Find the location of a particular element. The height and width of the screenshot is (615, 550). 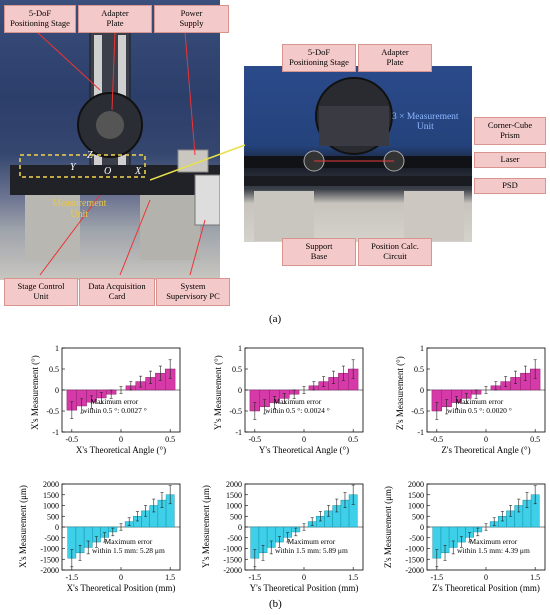

label-psd: PSD is located at coordinates (510, 186).